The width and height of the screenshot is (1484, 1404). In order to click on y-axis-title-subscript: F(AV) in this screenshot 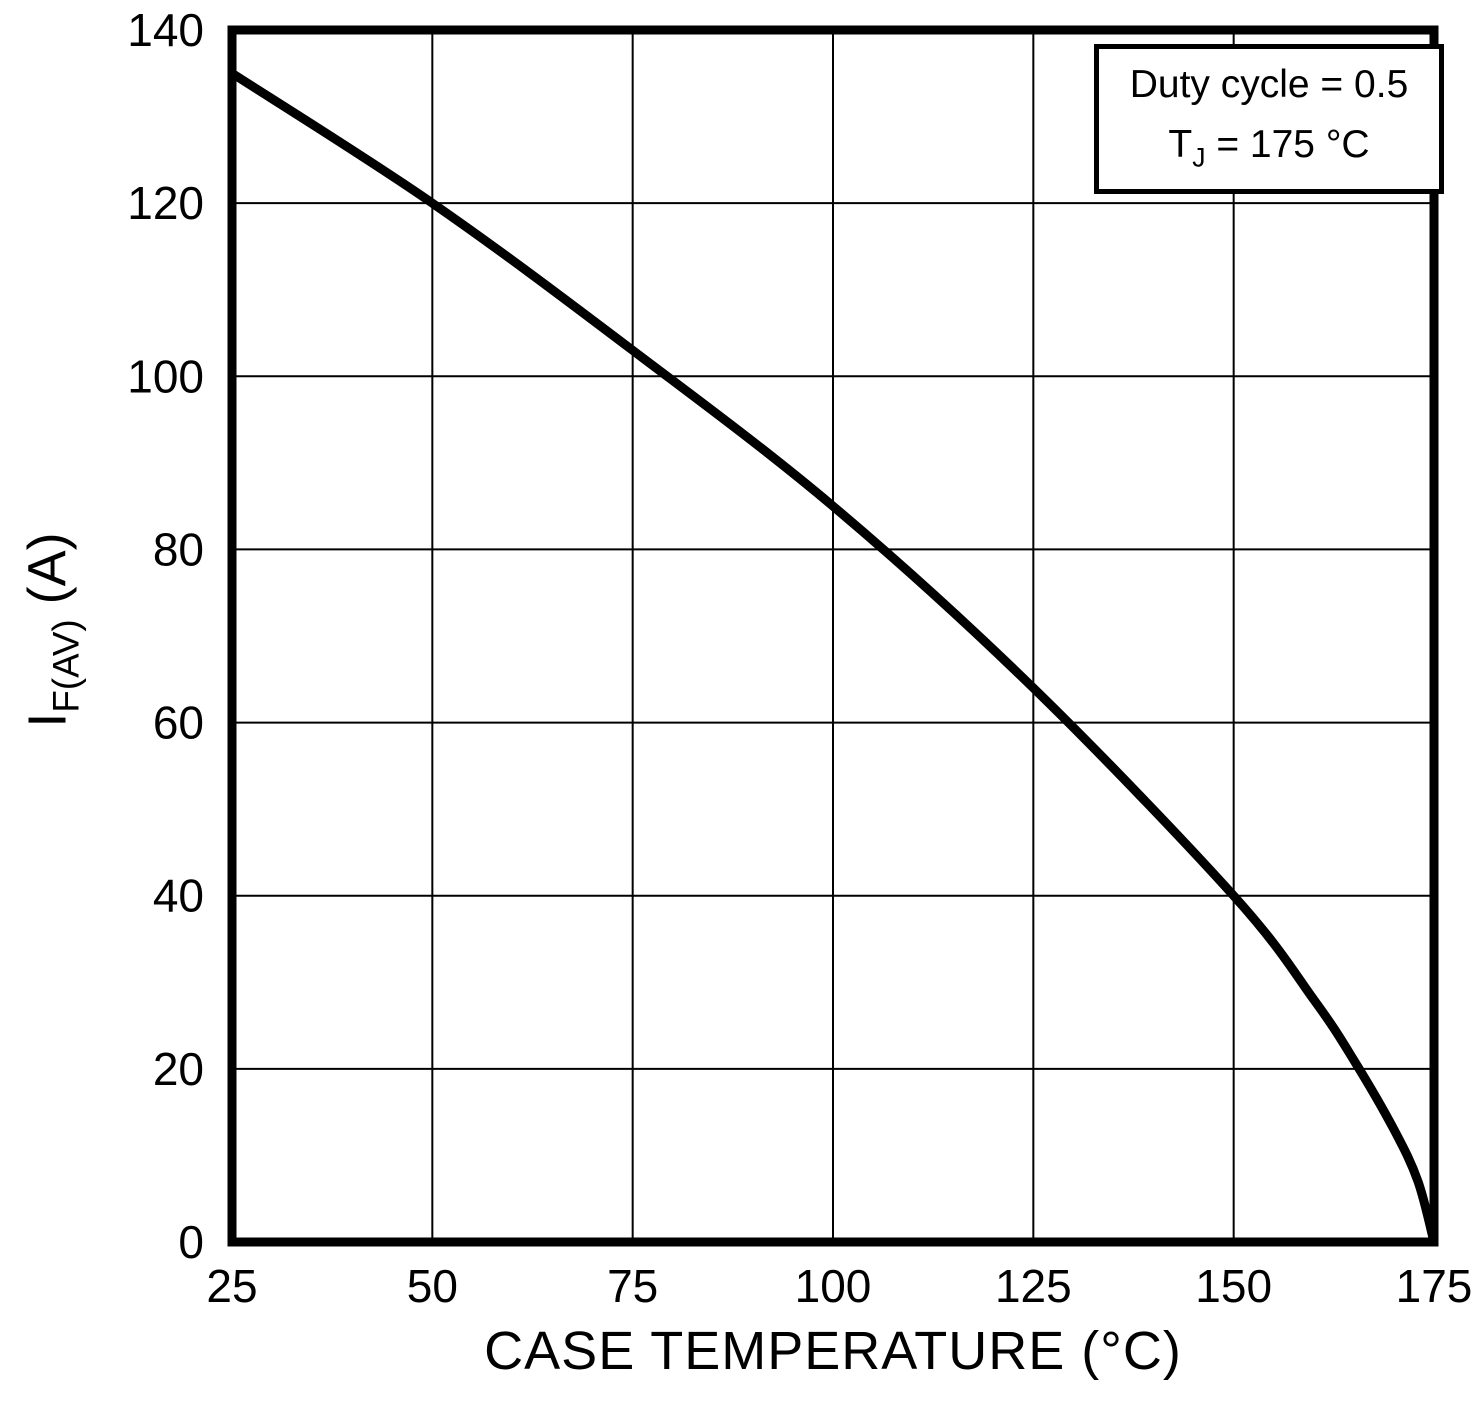, I will do `click(66, 666)`.